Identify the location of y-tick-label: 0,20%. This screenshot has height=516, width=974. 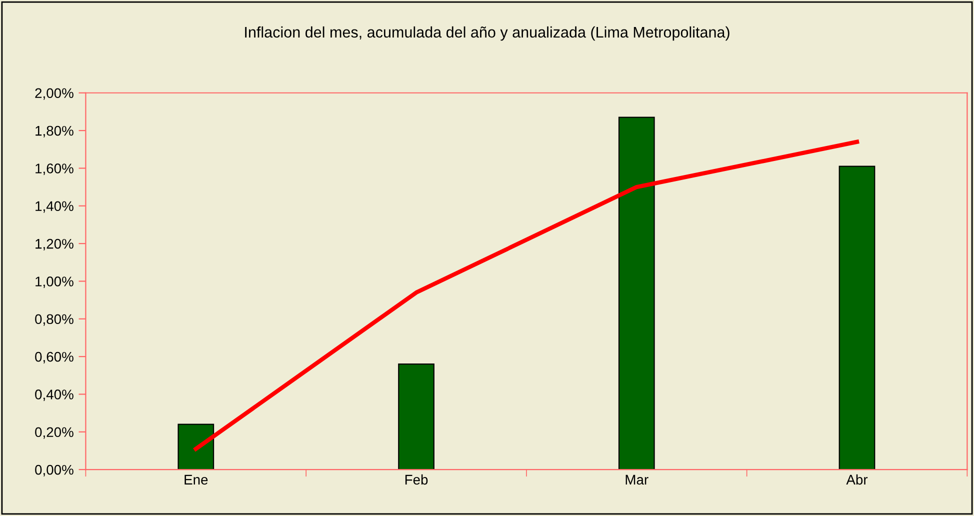
(54, 433).